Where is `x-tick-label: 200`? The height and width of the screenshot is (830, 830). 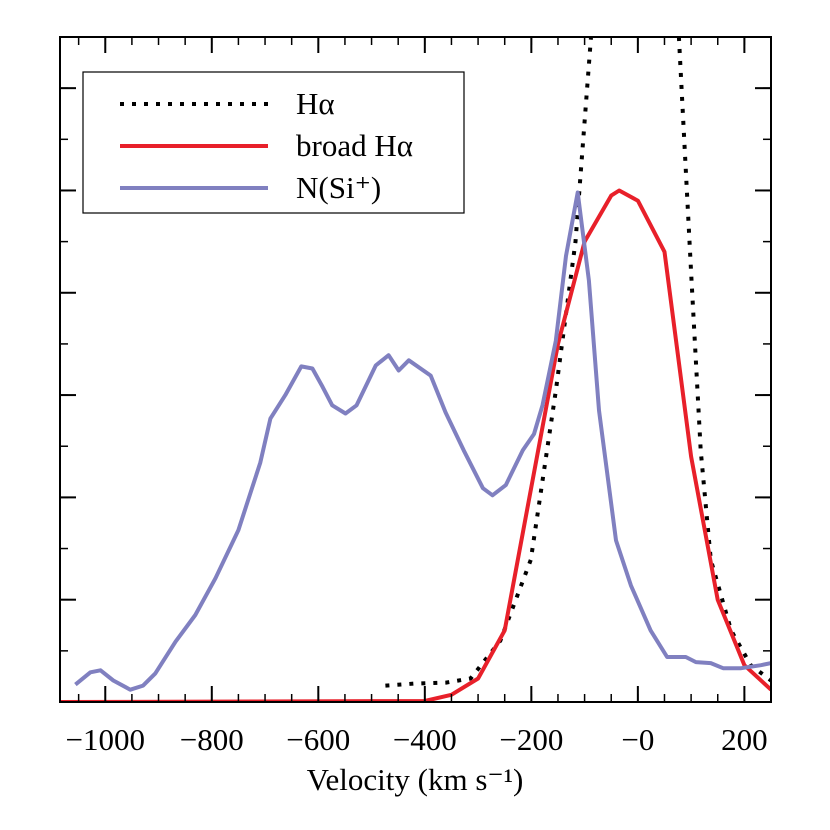 x-tick-label: 200 is located at coordinates (744, 739).